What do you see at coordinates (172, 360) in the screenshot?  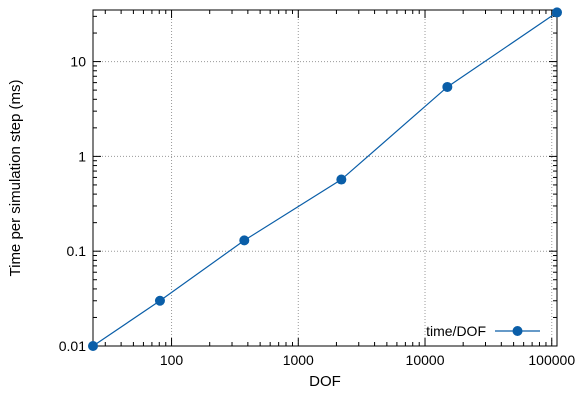 I see `x-tick-label: 100` at bounding box center [172, 360].